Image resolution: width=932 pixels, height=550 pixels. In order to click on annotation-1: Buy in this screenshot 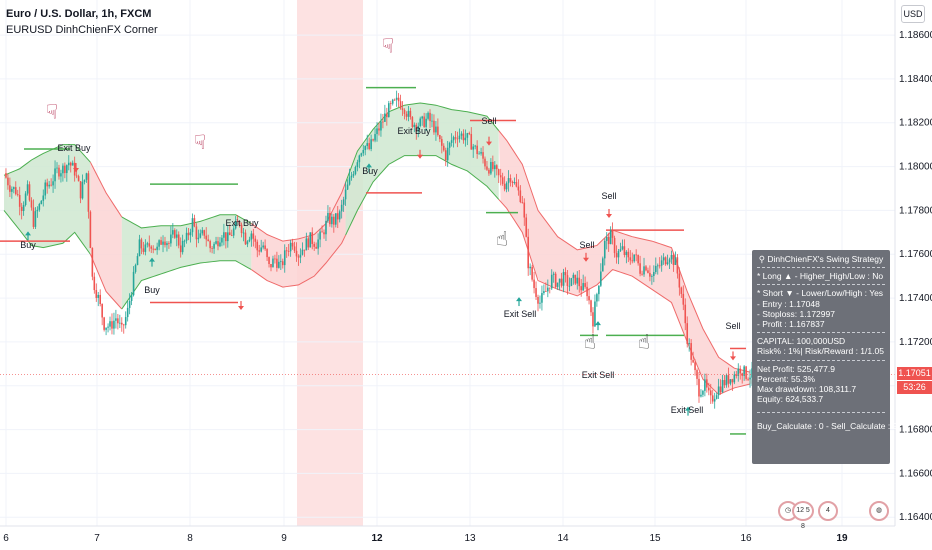, I will do `click(28, 245)`.